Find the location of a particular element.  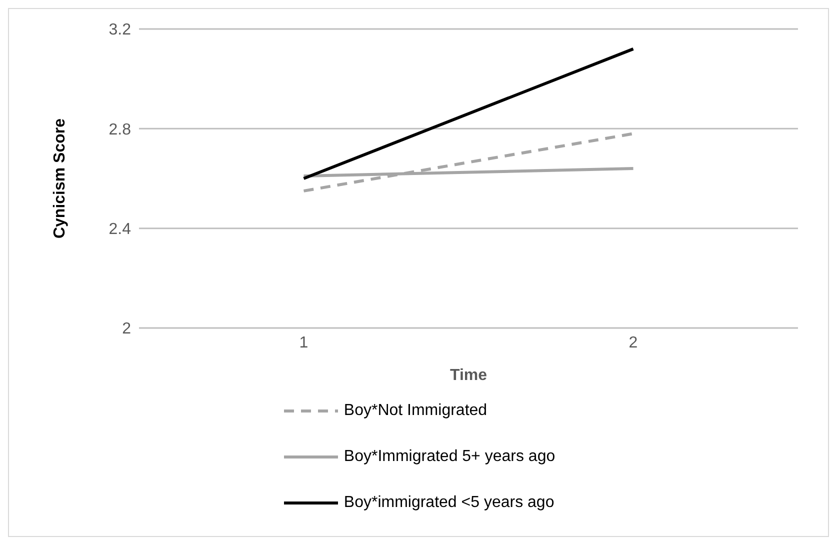

y-tick-label: 2 is located at coordinates (127, 329).